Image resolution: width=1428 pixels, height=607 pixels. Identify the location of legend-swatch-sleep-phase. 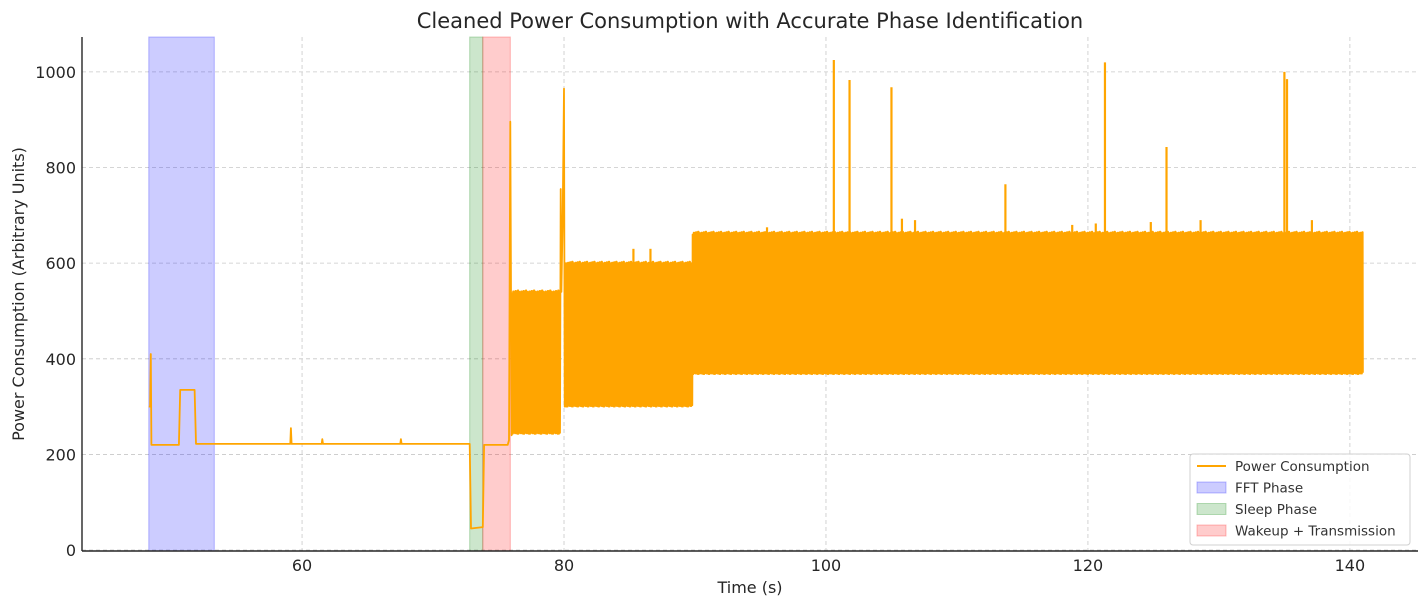
(1211, 509).